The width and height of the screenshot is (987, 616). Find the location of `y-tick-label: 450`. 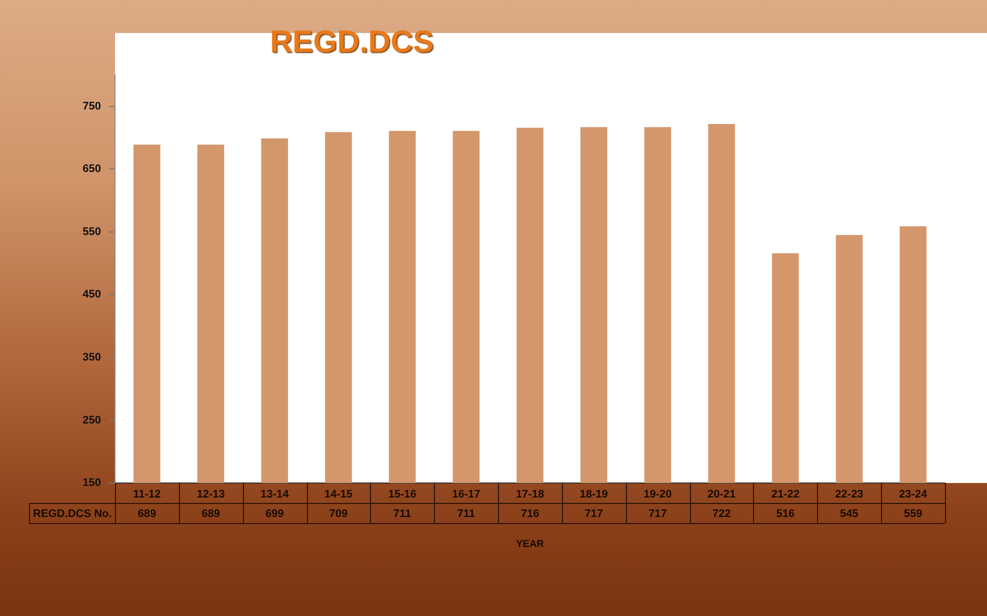

y-tick-label: 450 is located at coordinates (91, 294).